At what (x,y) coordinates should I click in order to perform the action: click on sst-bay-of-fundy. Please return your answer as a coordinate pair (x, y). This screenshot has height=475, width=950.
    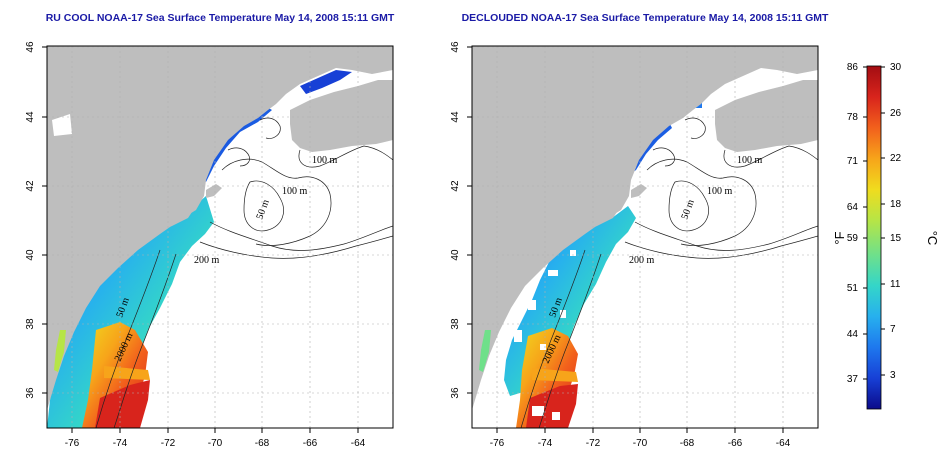
    Looking at the image, I should click on (326, 82).